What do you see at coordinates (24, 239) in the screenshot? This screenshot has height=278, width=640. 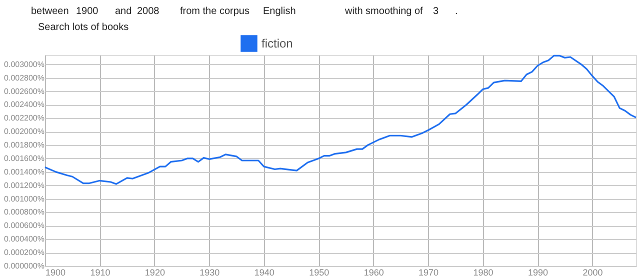 I see `y-tick-label: 0.000400%` at bounding box center [24, 239].